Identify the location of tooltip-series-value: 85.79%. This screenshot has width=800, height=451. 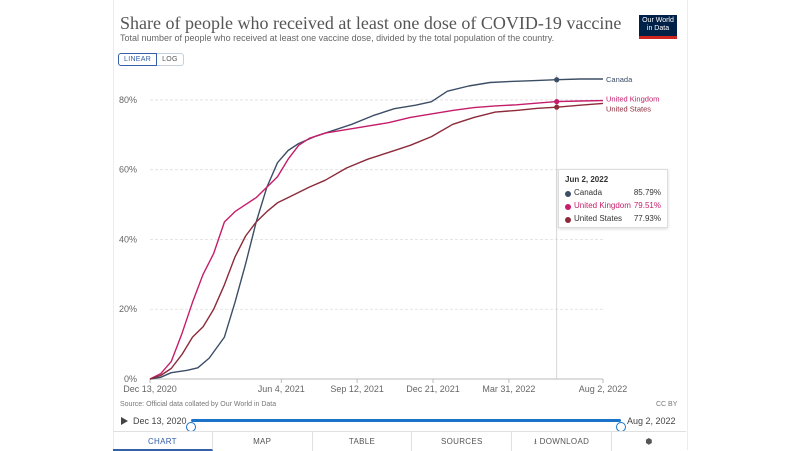
(647, 192).